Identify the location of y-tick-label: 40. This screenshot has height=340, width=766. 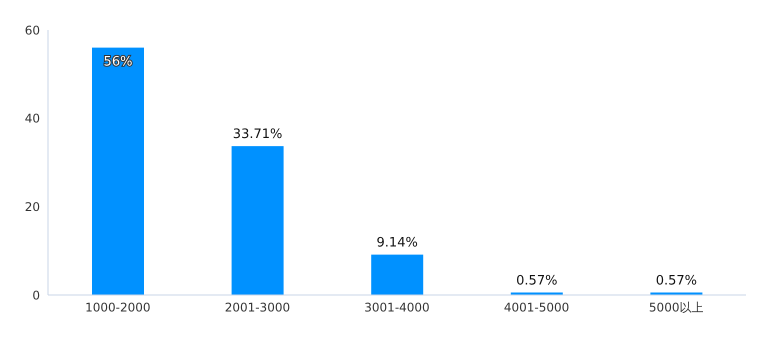
(32, 119).